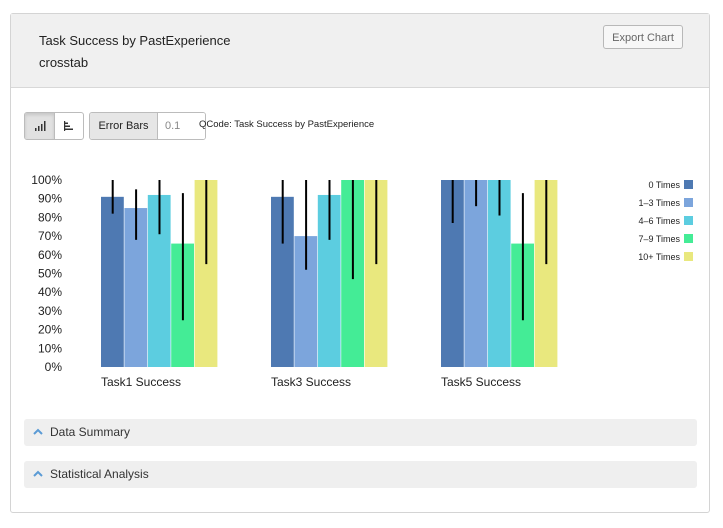 The image size is (723, 528). I want to click on legend-label: 0 Times, so click(664, 185).